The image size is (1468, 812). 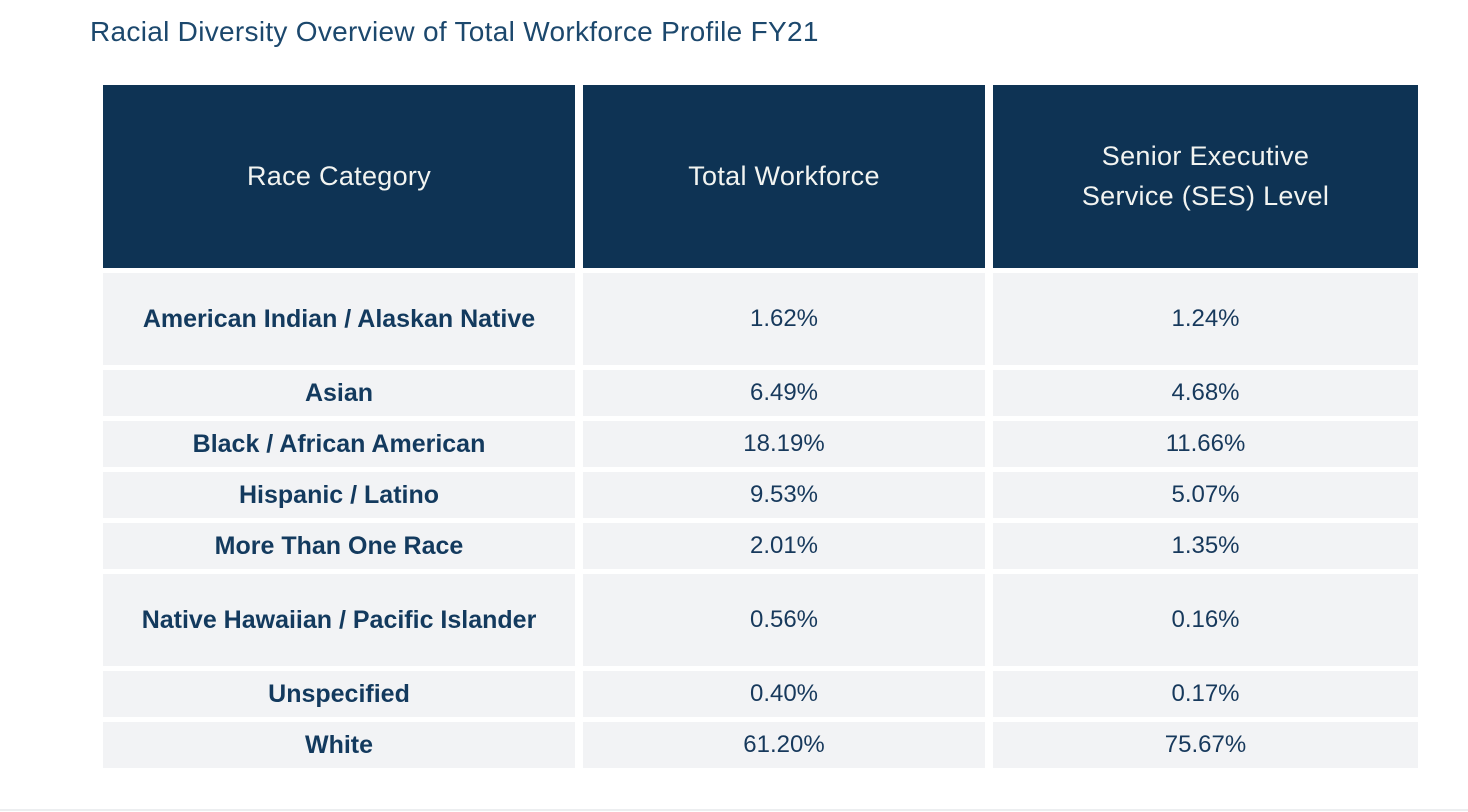 I want to click on column-header-label: Total Workforce, so click(x=784, y=175).